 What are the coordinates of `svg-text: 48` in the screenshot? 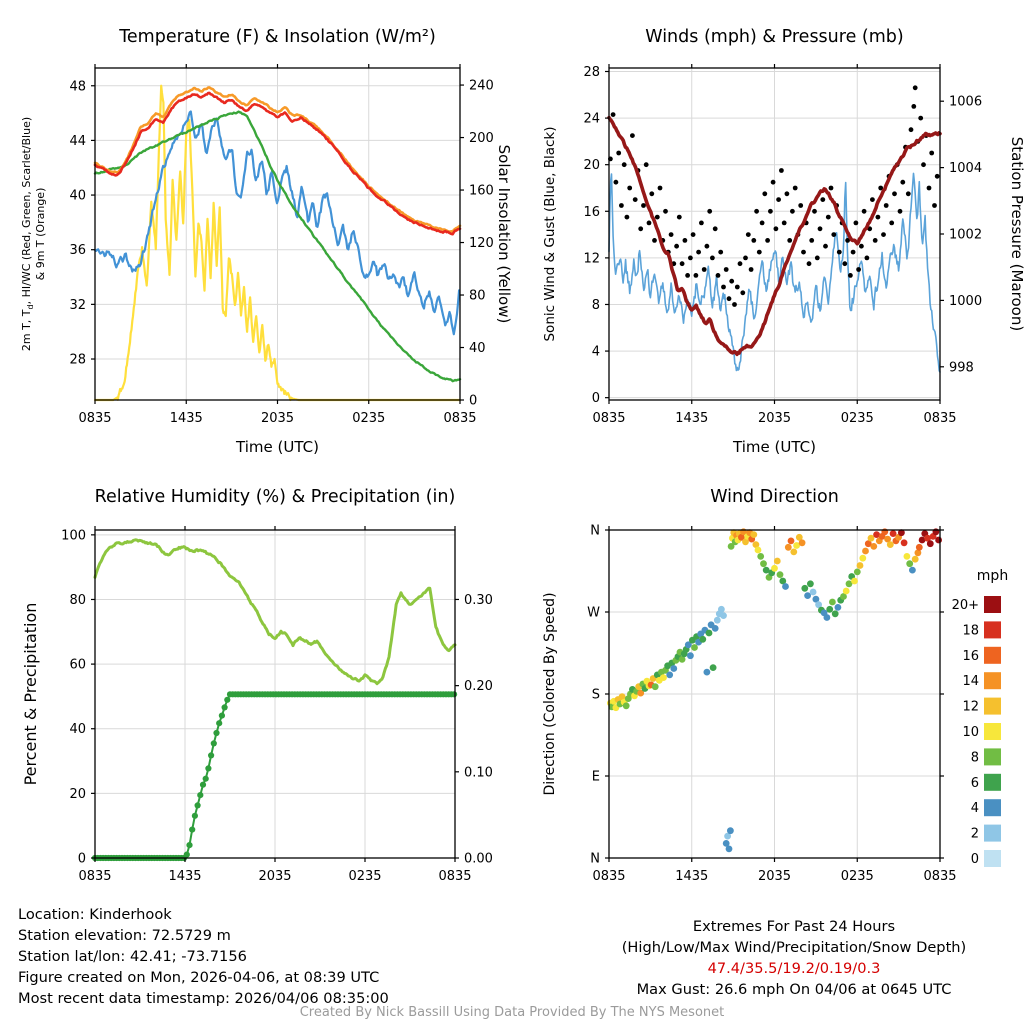 It's located at (77, 86).